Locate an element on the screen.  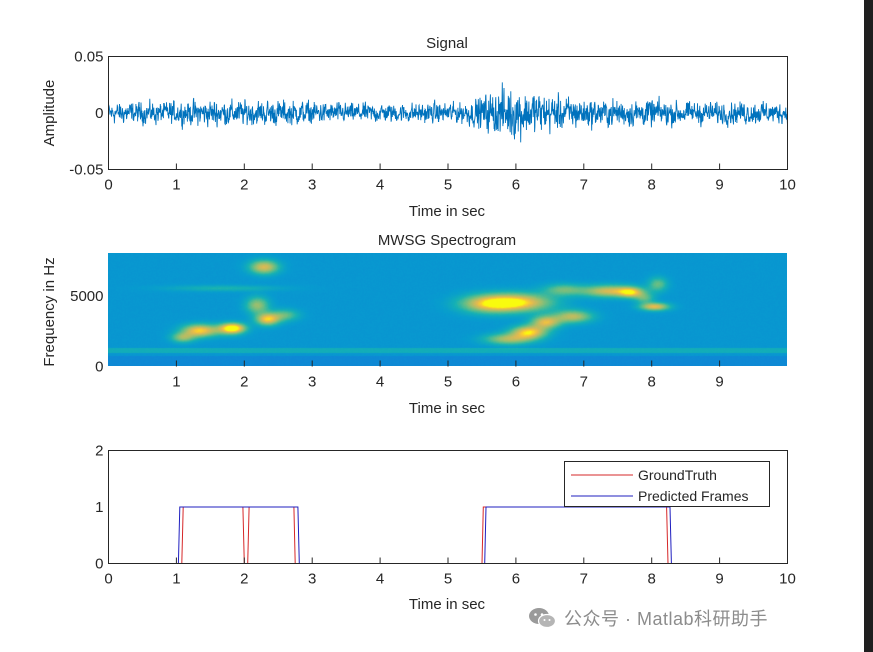
signal-series-line is located at coordinates (447, 112).